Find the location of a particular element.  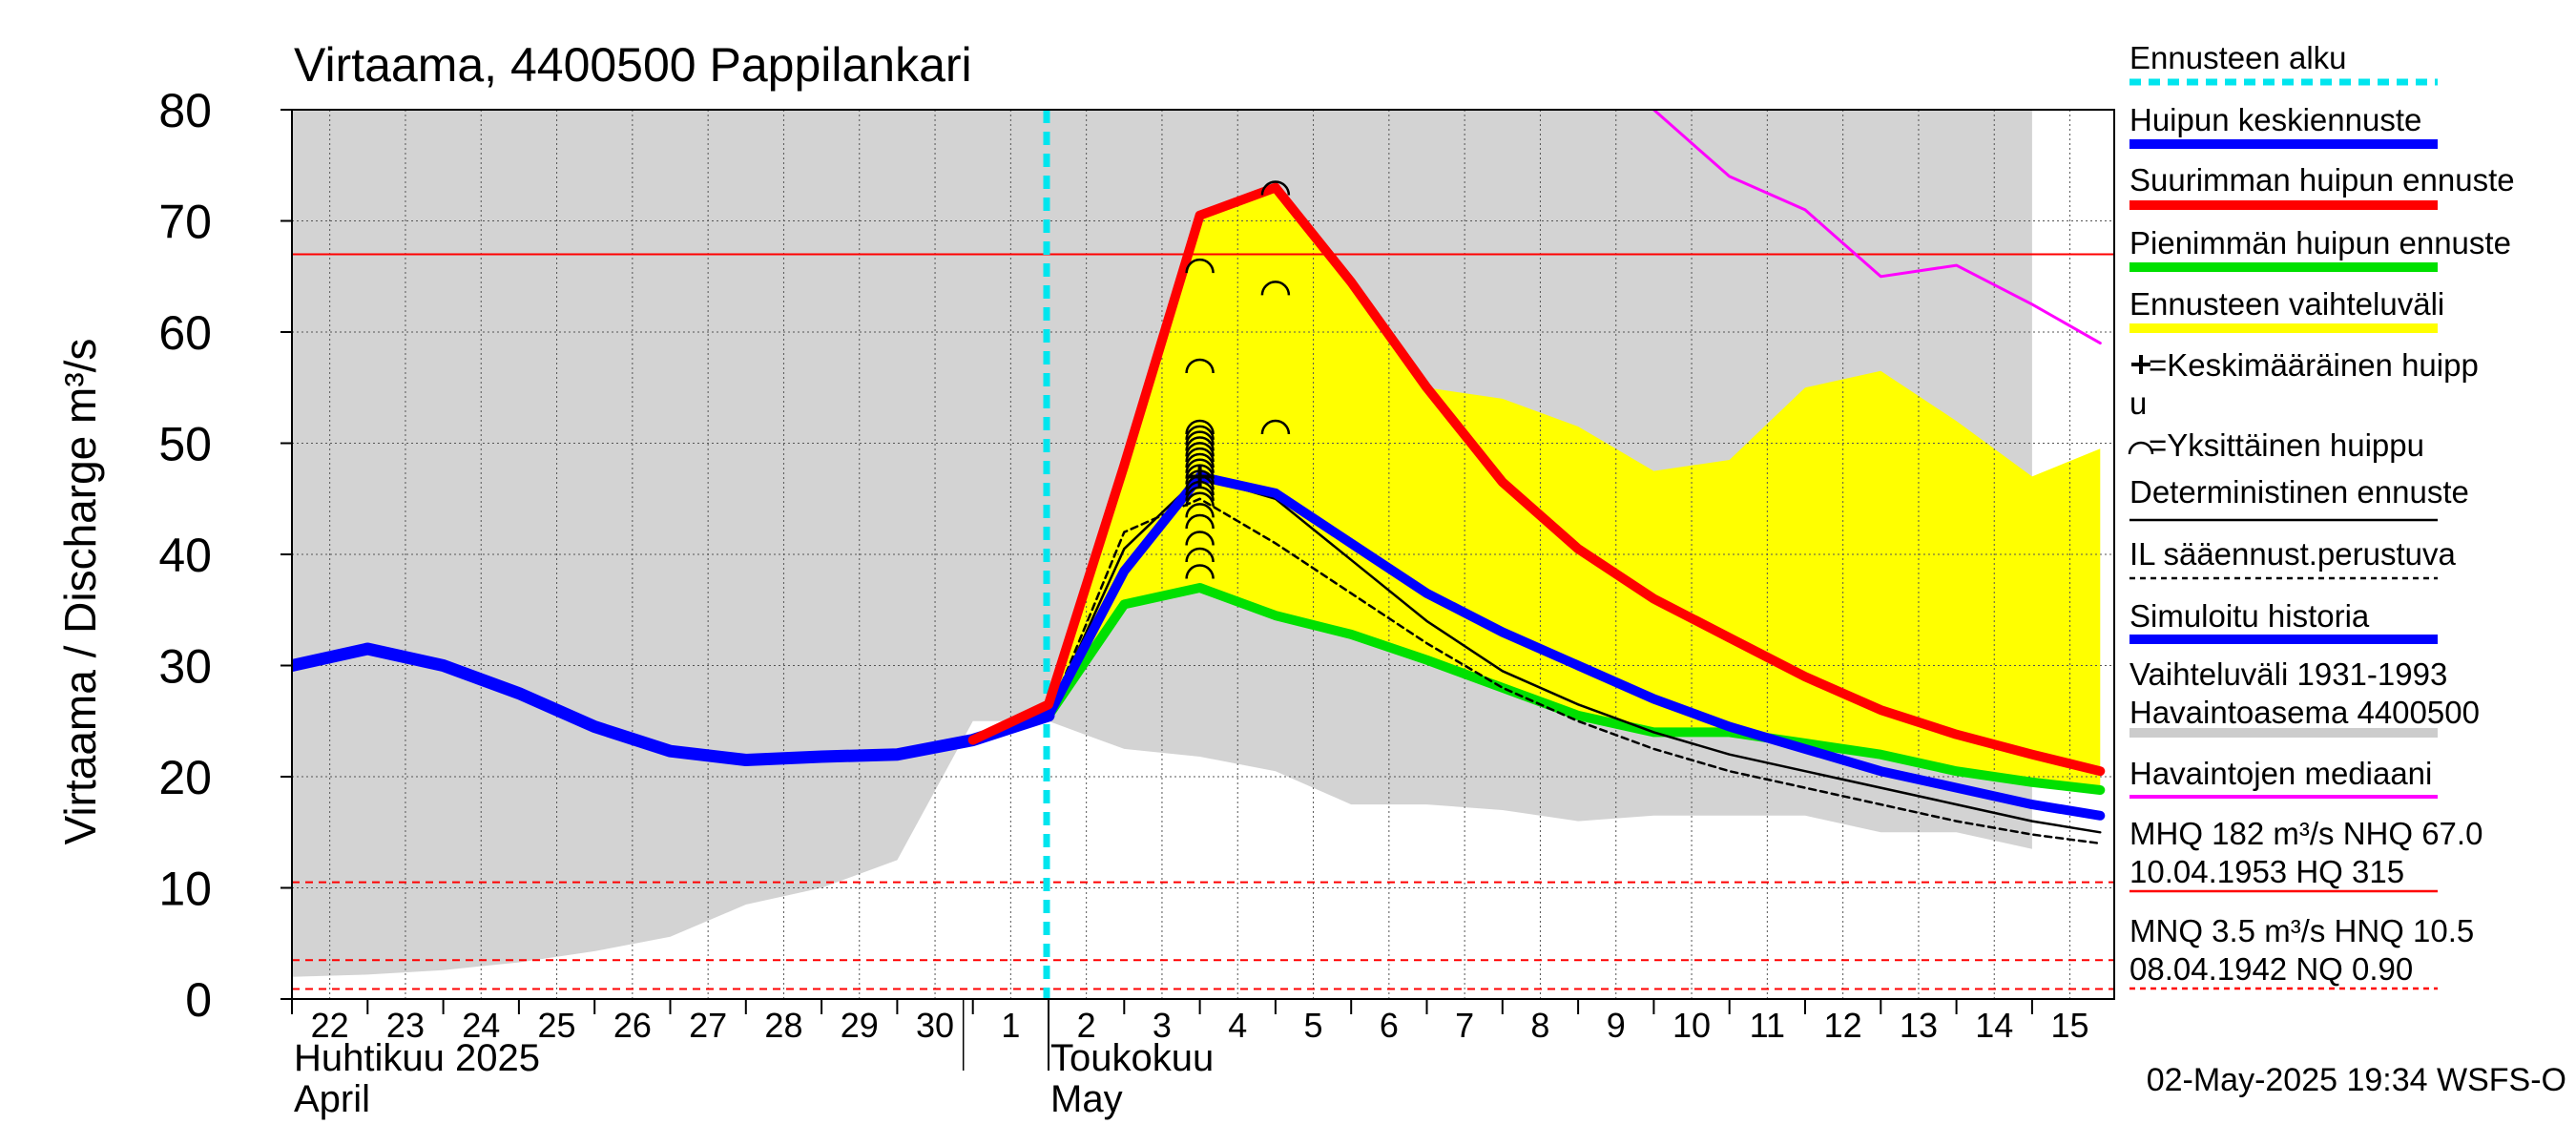

x-tick-label: 6 is located at coordinates (1389, 1025).